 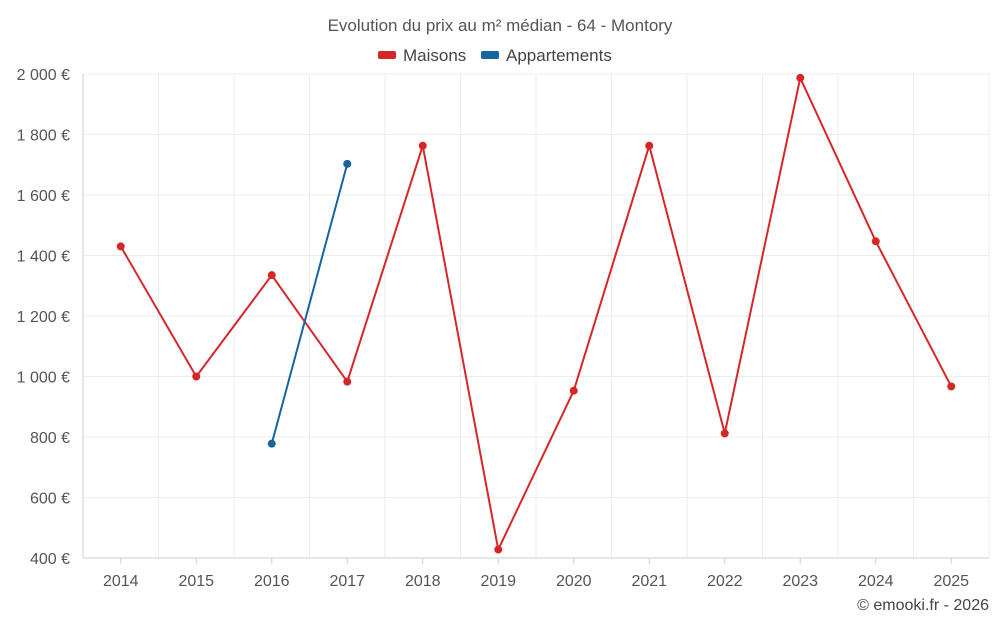 I want to click on x-tick-label: 2017, so click(x=347, y=581).